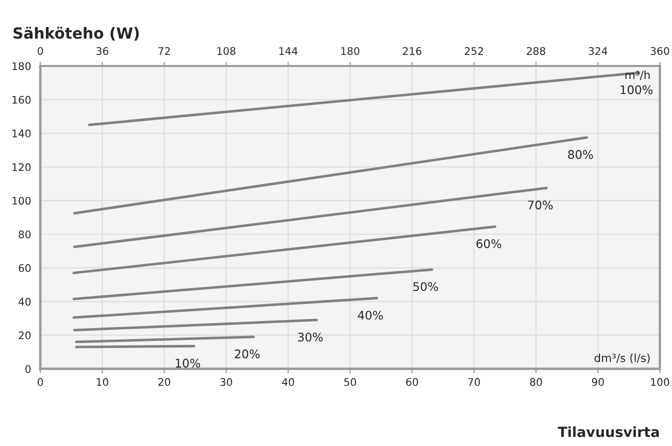 This screenshot has height=446, width=672. What do you see at coordinates (21, 66) in the screenshot?
I see `y-tick-label: 180` at bounding box center [21, 66].